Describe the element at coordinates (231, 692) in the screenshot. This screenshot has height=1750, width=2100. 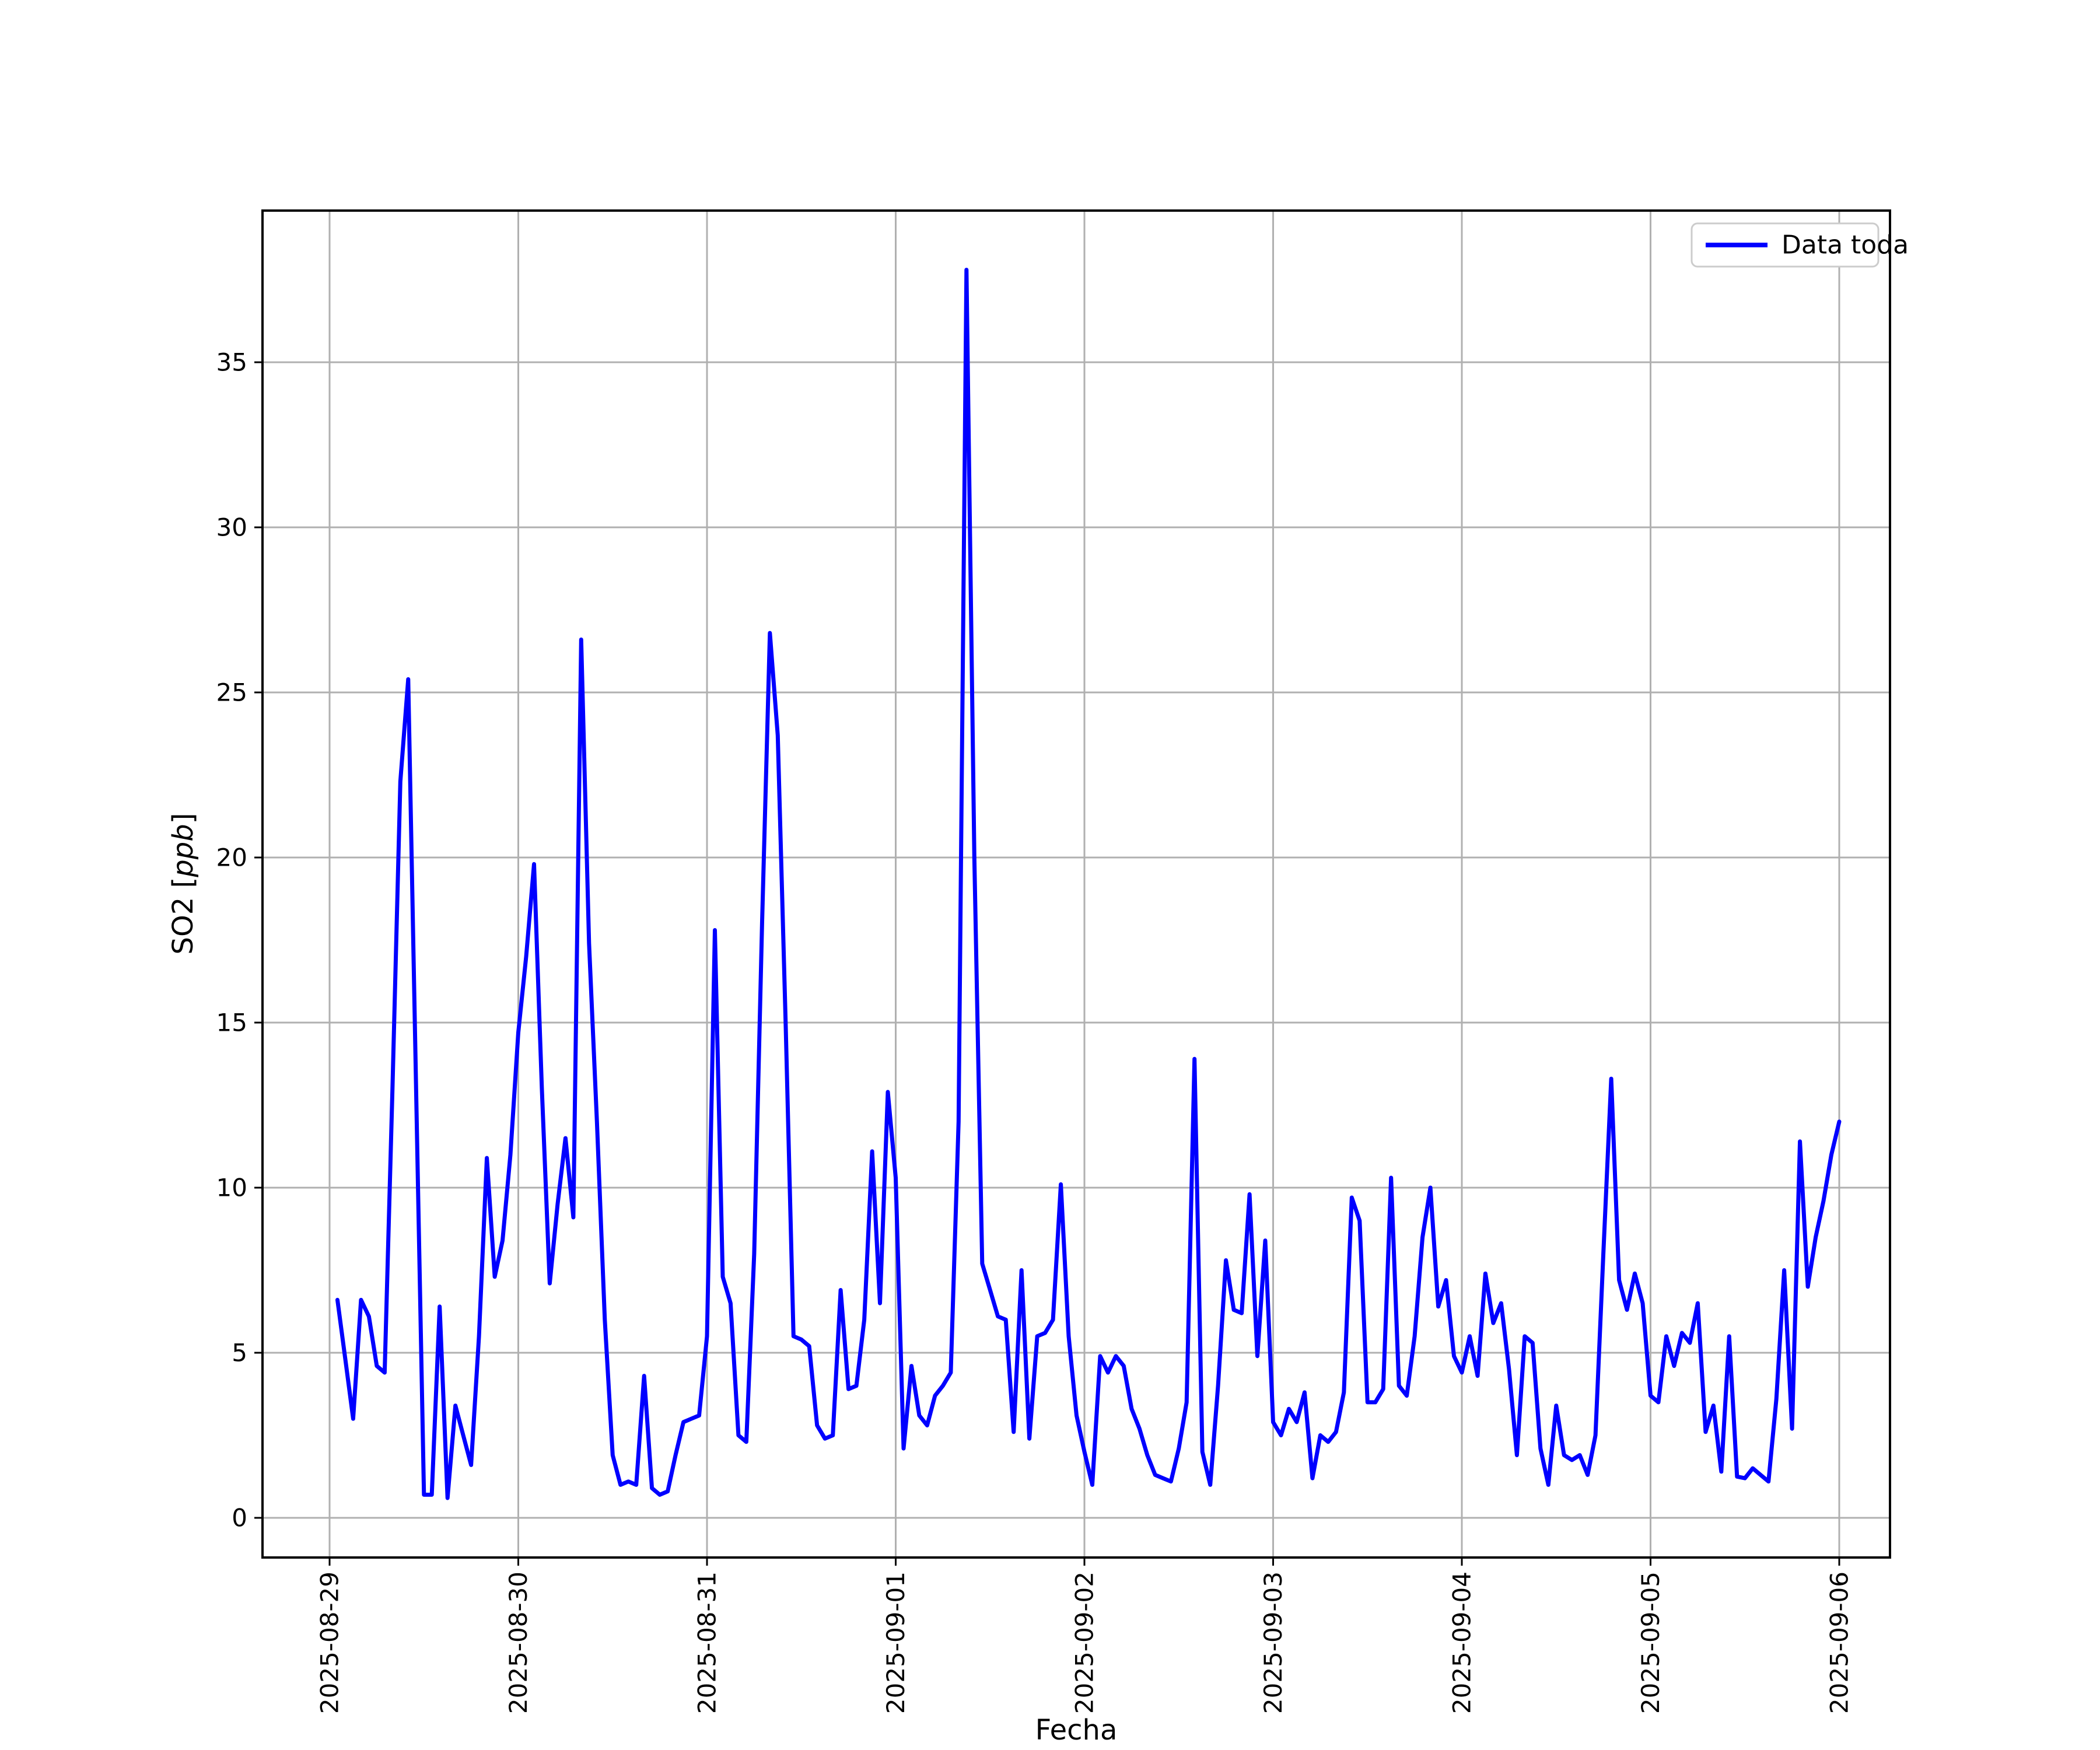
I see `y-tick-label: 25` at that location.